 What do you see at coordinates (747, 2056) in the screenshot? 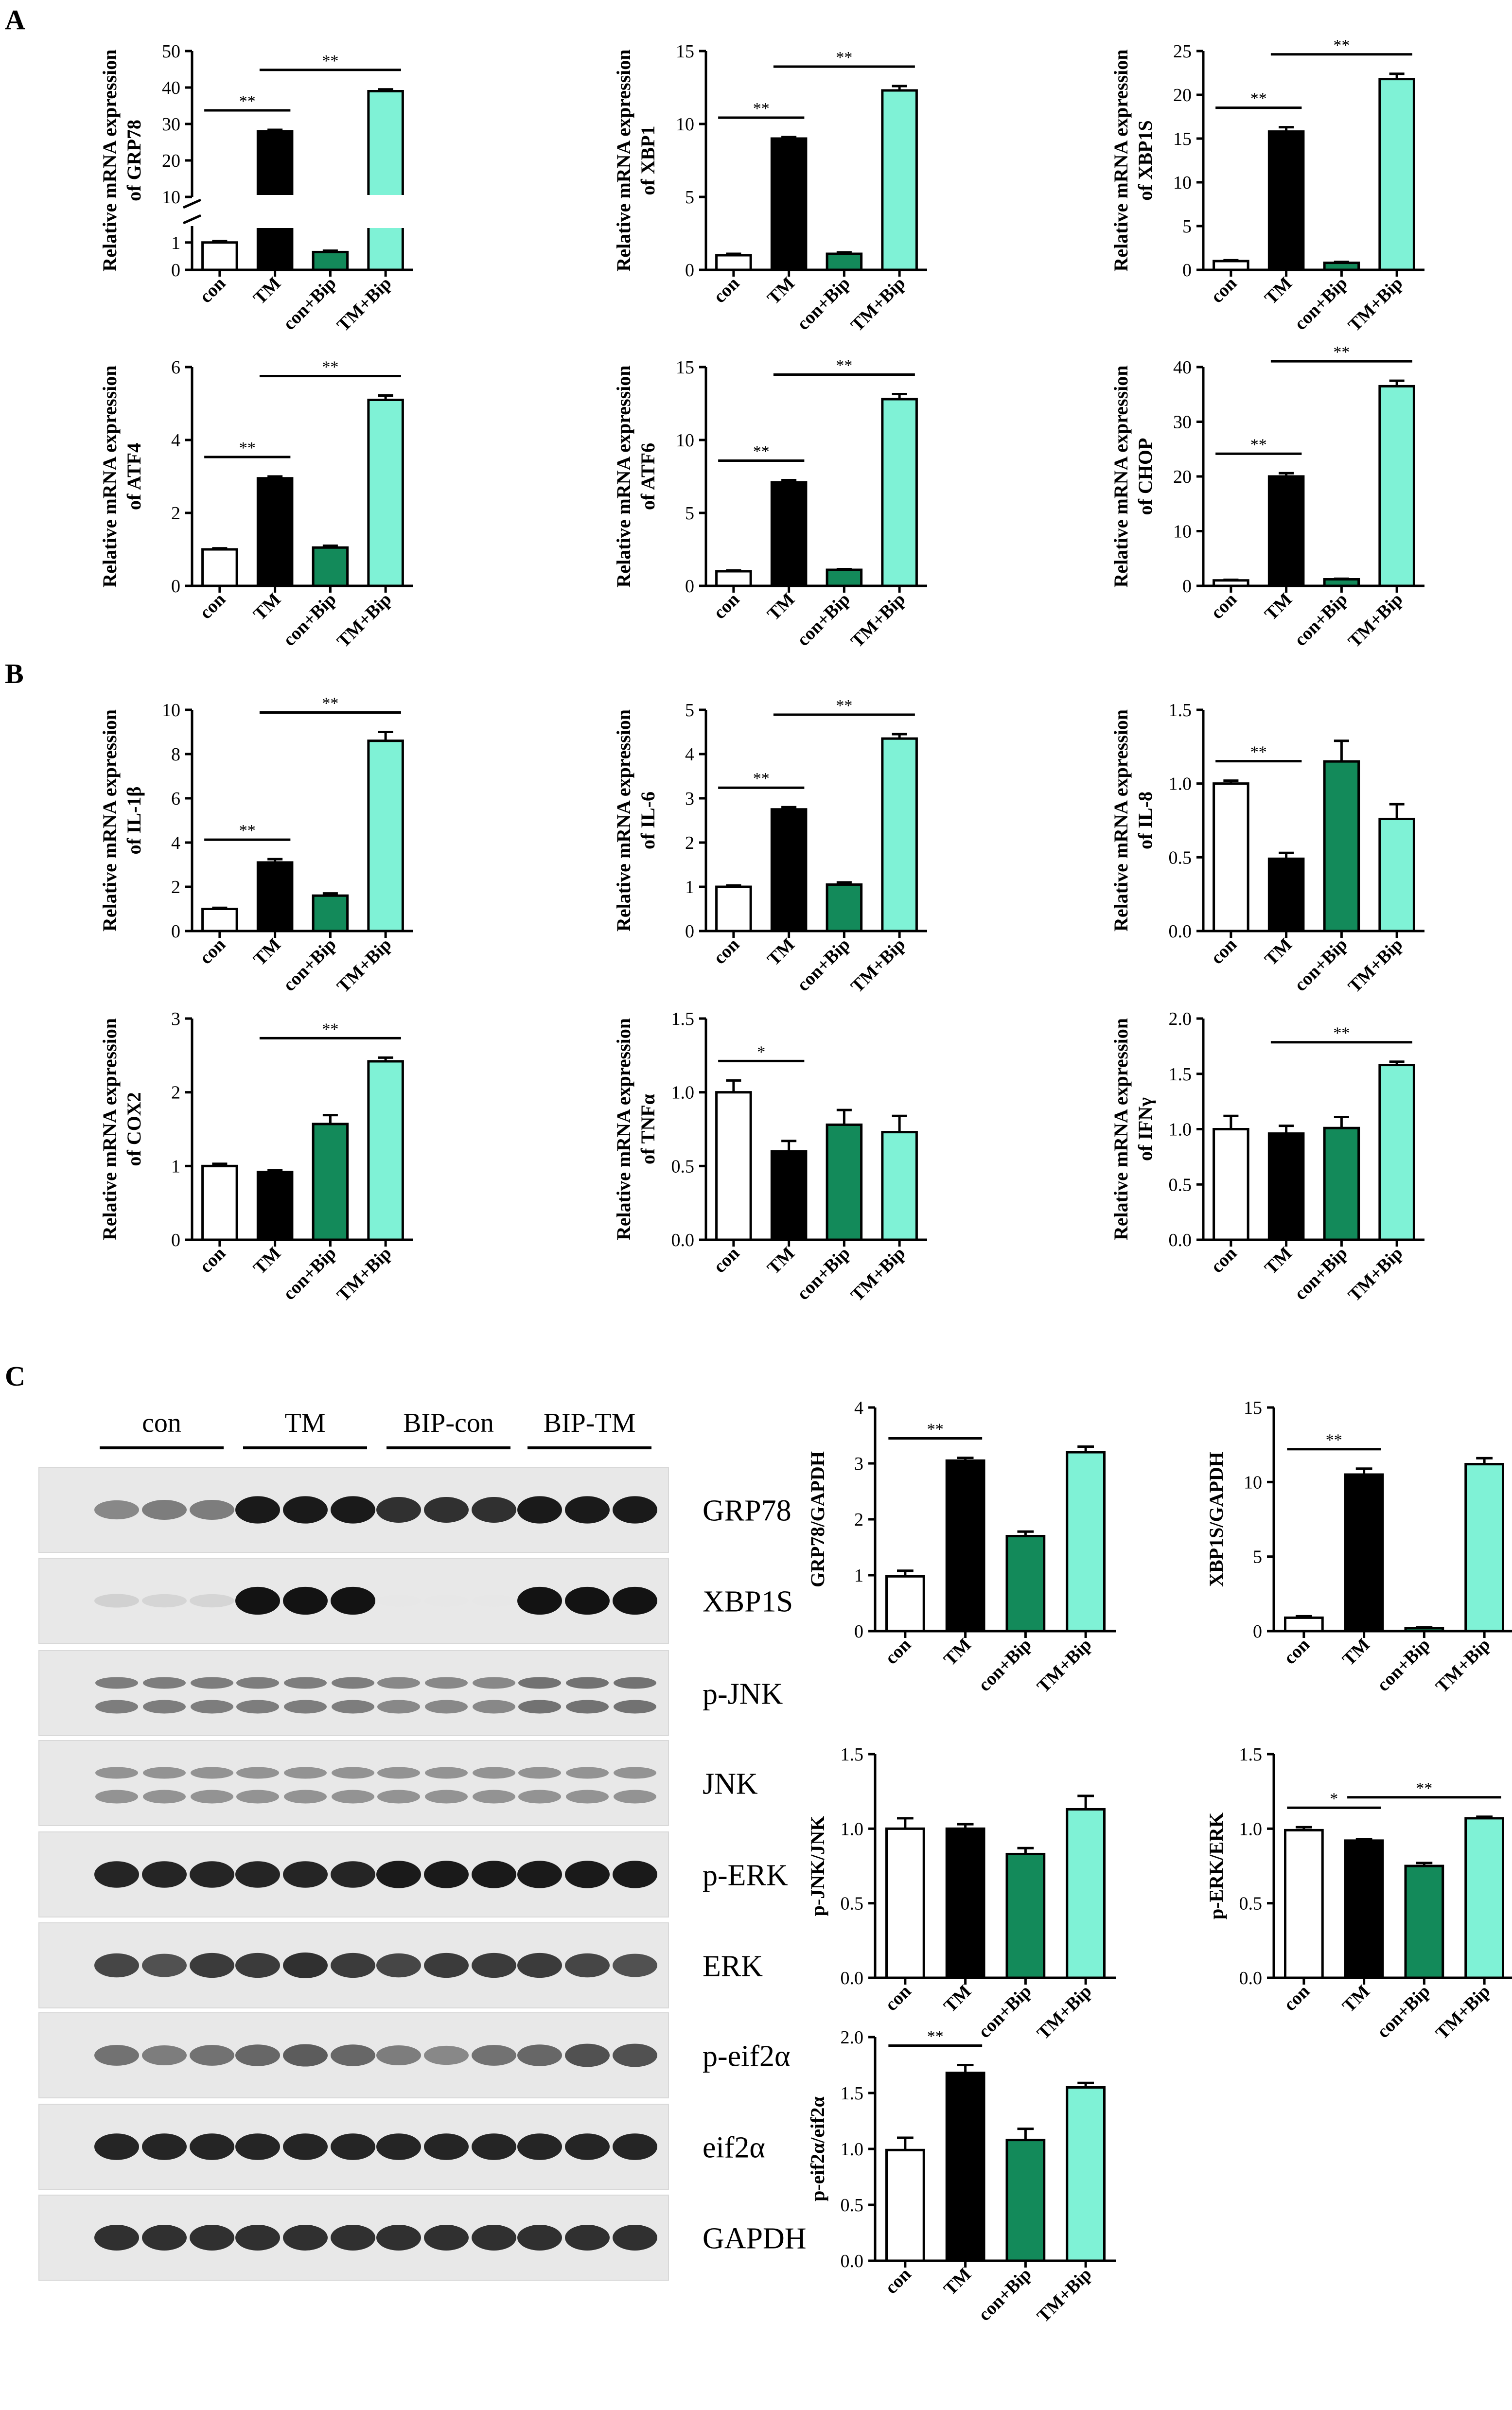
I see `blot-row-label: p-eif2α` at bounding box center [747, 2056].